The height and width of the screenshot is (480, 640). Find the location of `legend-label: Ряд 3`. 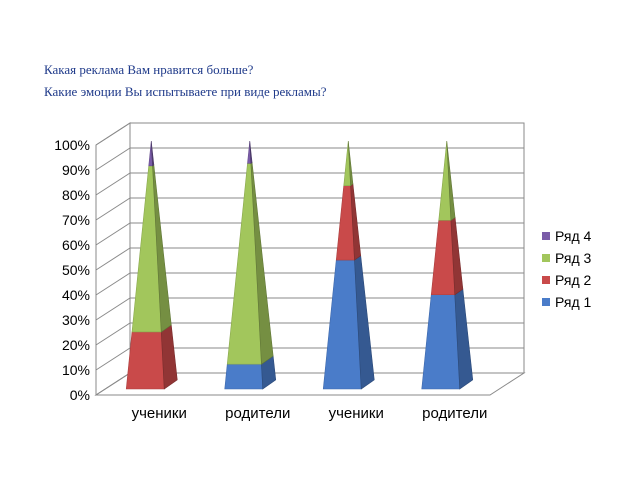

legend-label: Ряд 3 is located at coordinates (573, 258).